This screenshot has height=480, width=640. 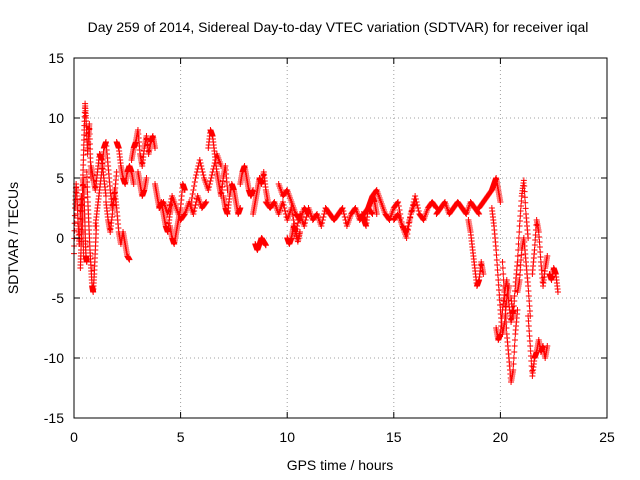 I want to click on y-tick-label: 15, so click(x=56, y=58).